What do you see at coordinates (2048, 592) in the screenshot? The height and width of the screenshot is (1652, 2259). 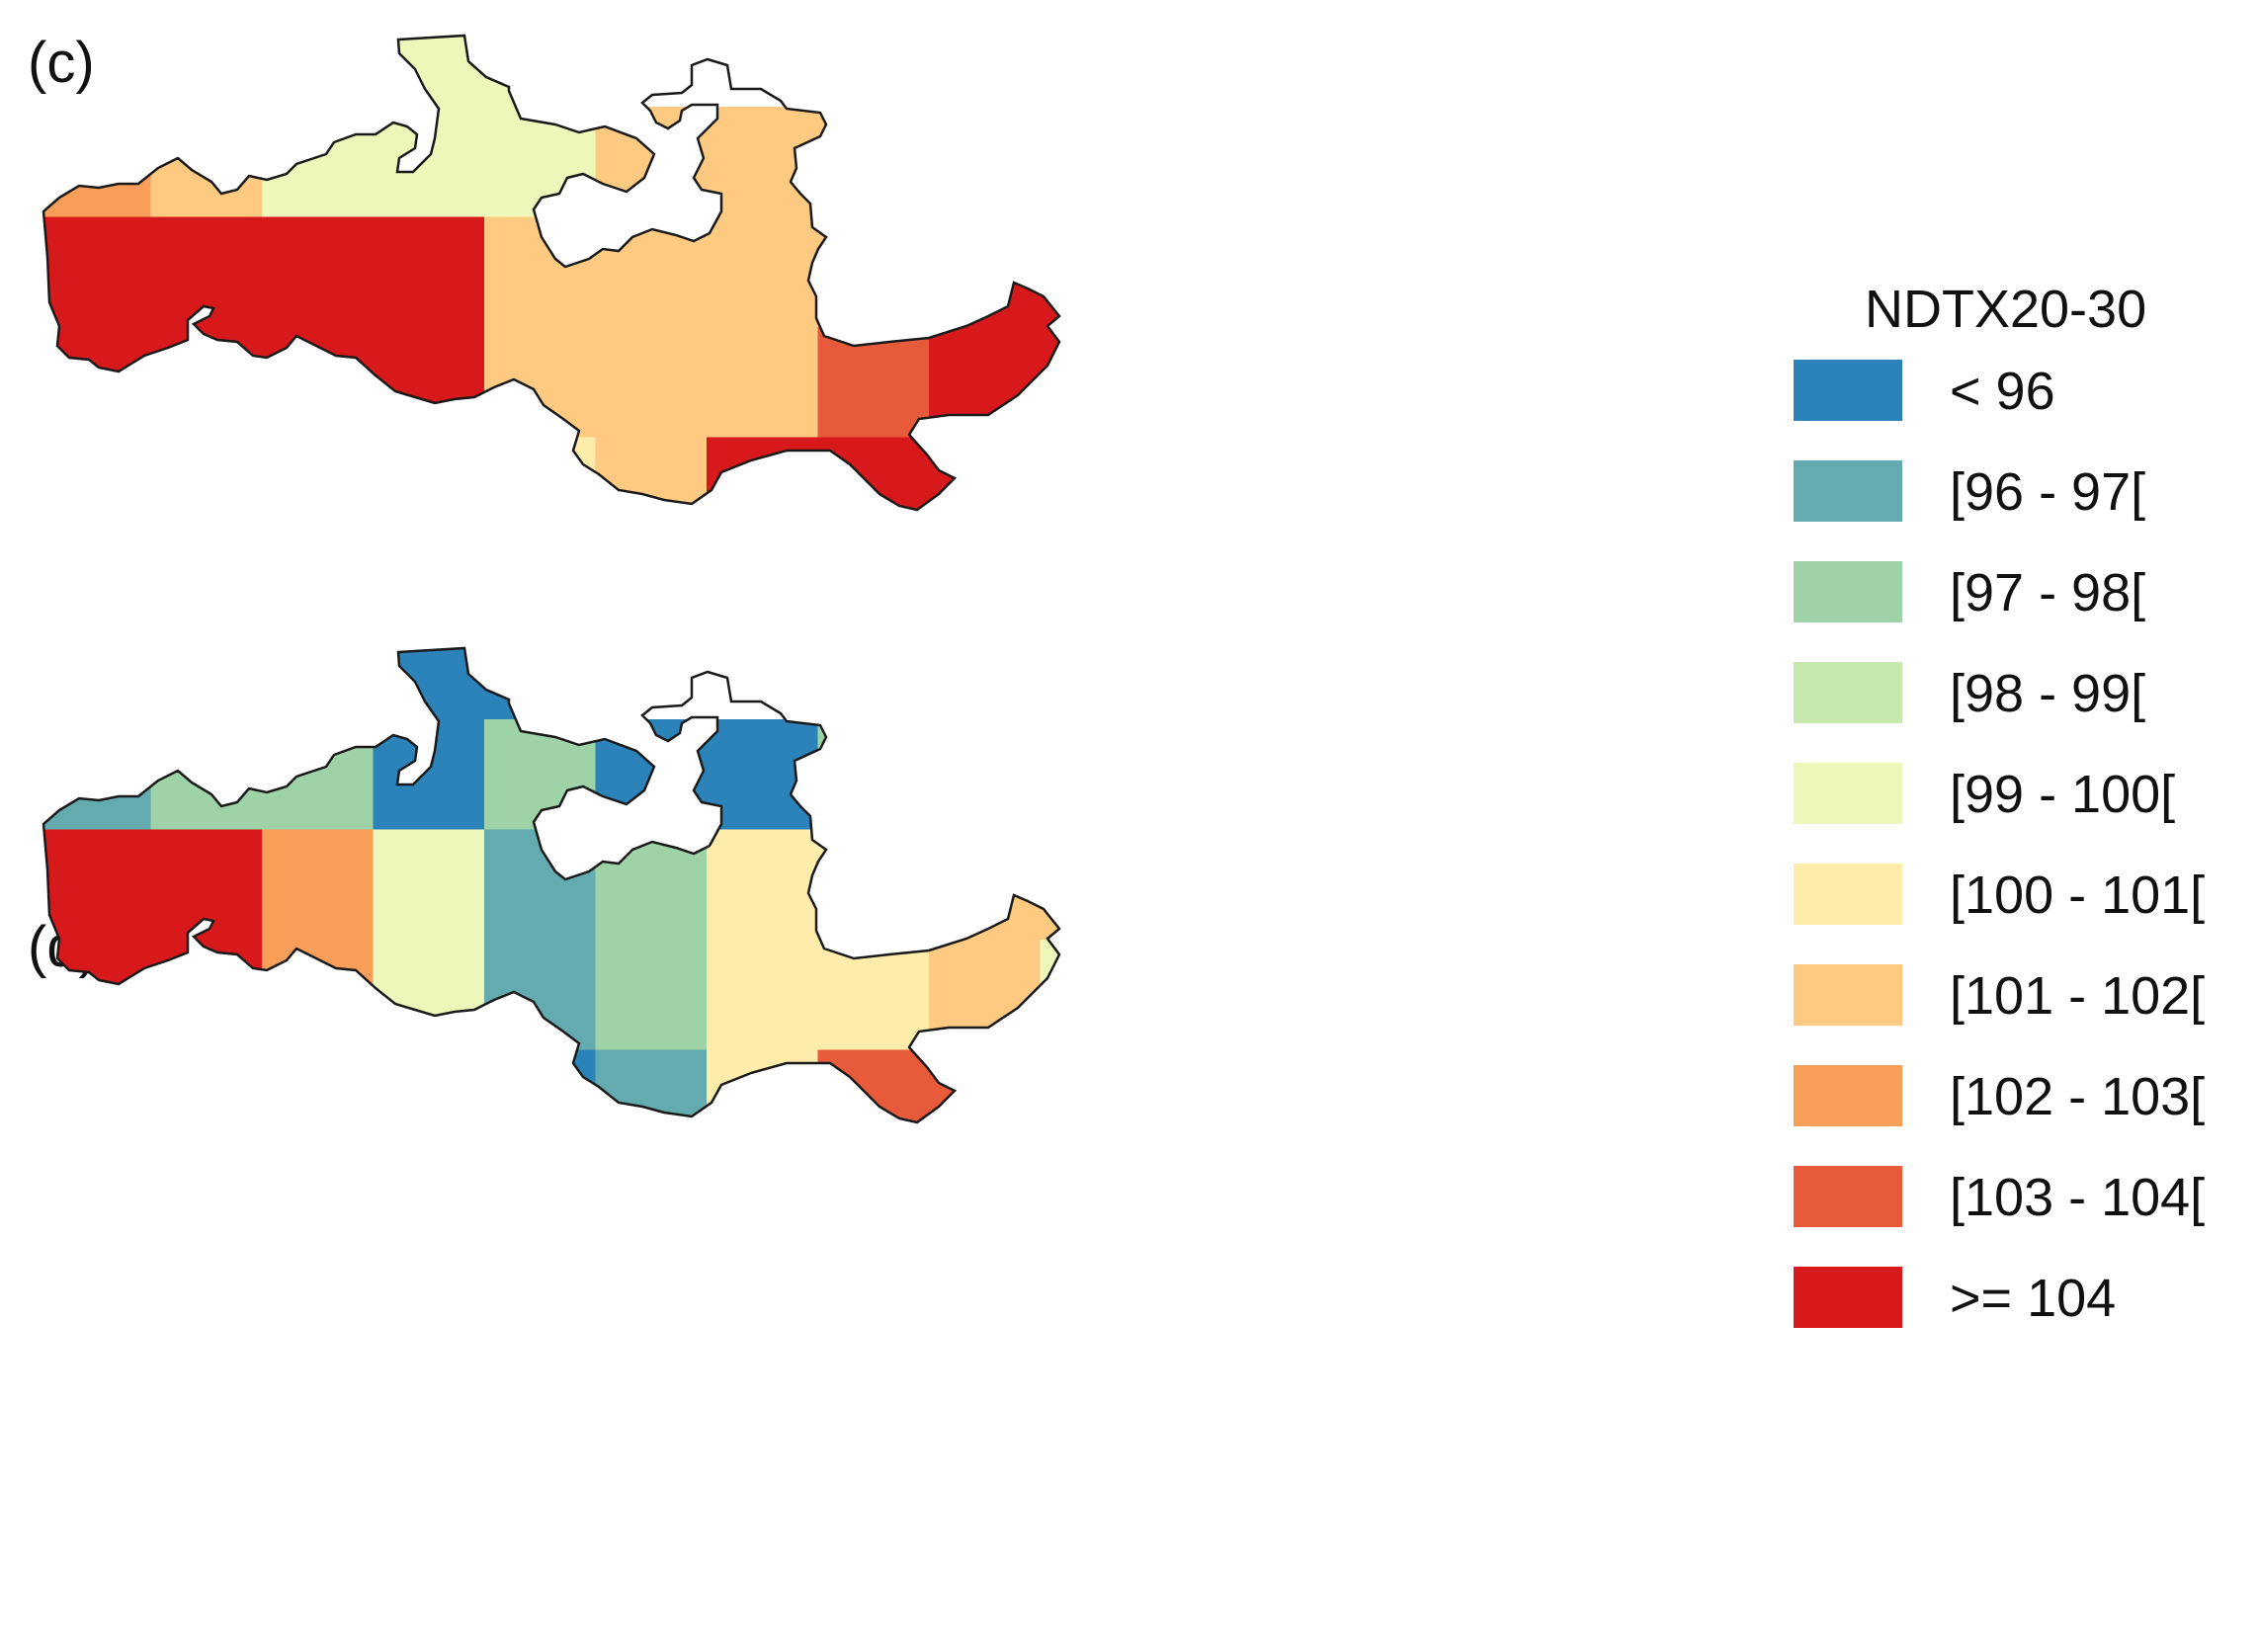 I see `legend-label: [97 - 98[` at bounding box center [2048, 592].